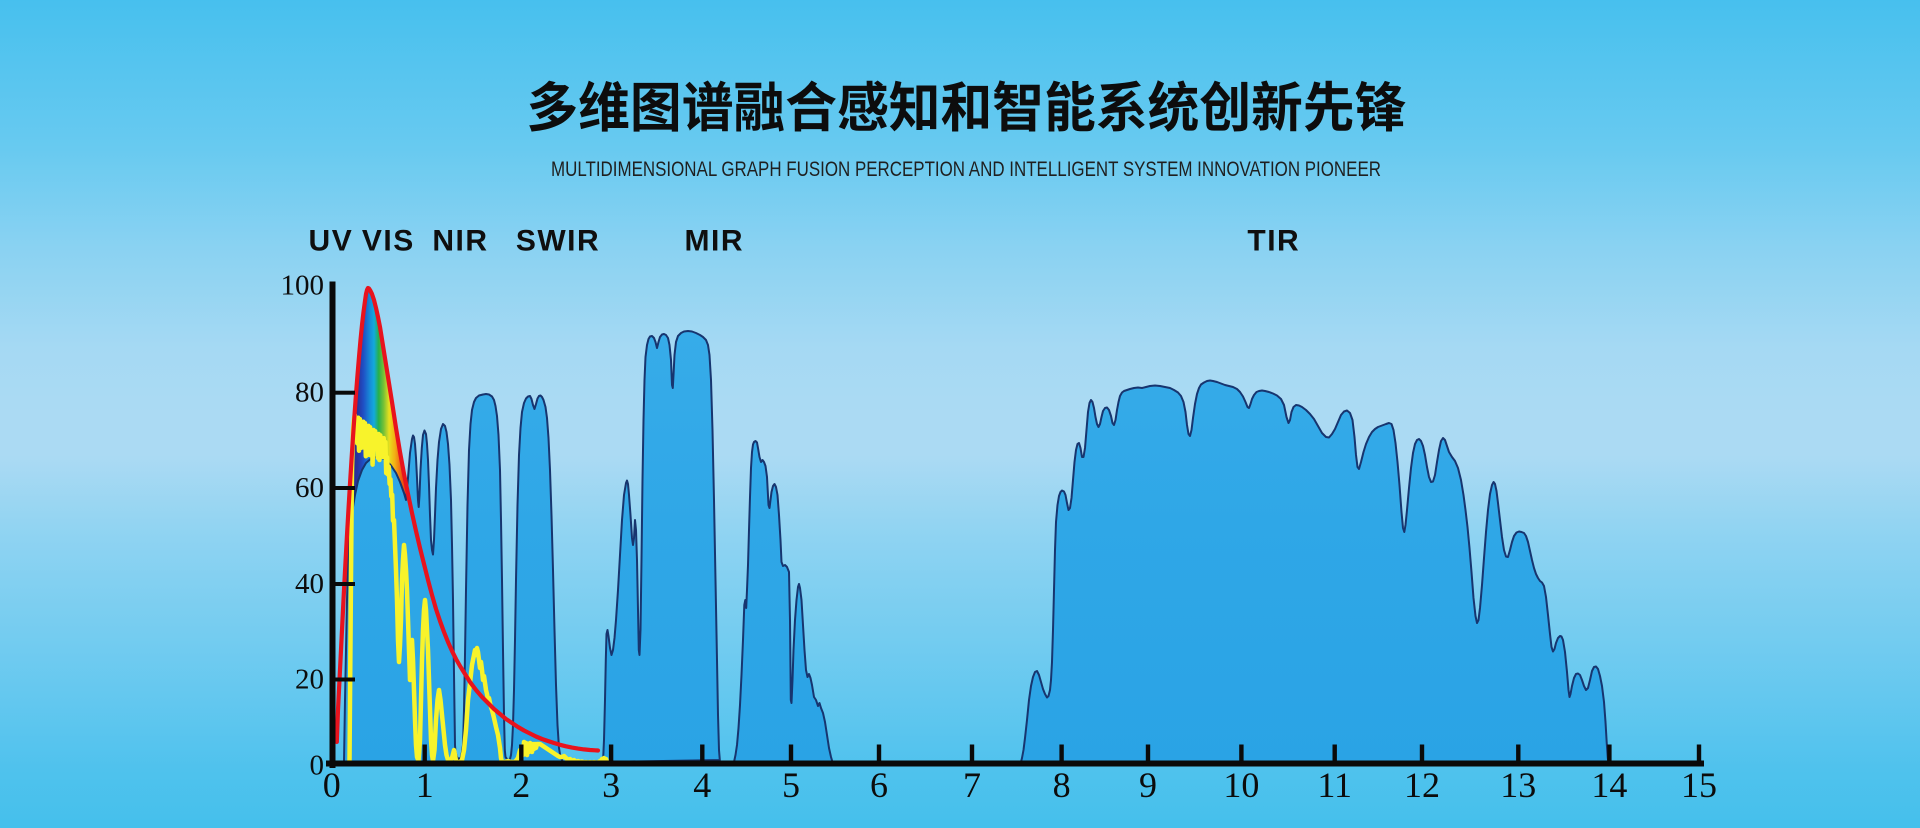 This screenshot has width=1920, height=828. Describe the element at coordinates (972, 785) in the screenshot. I see `svg-text: 7` at that location.